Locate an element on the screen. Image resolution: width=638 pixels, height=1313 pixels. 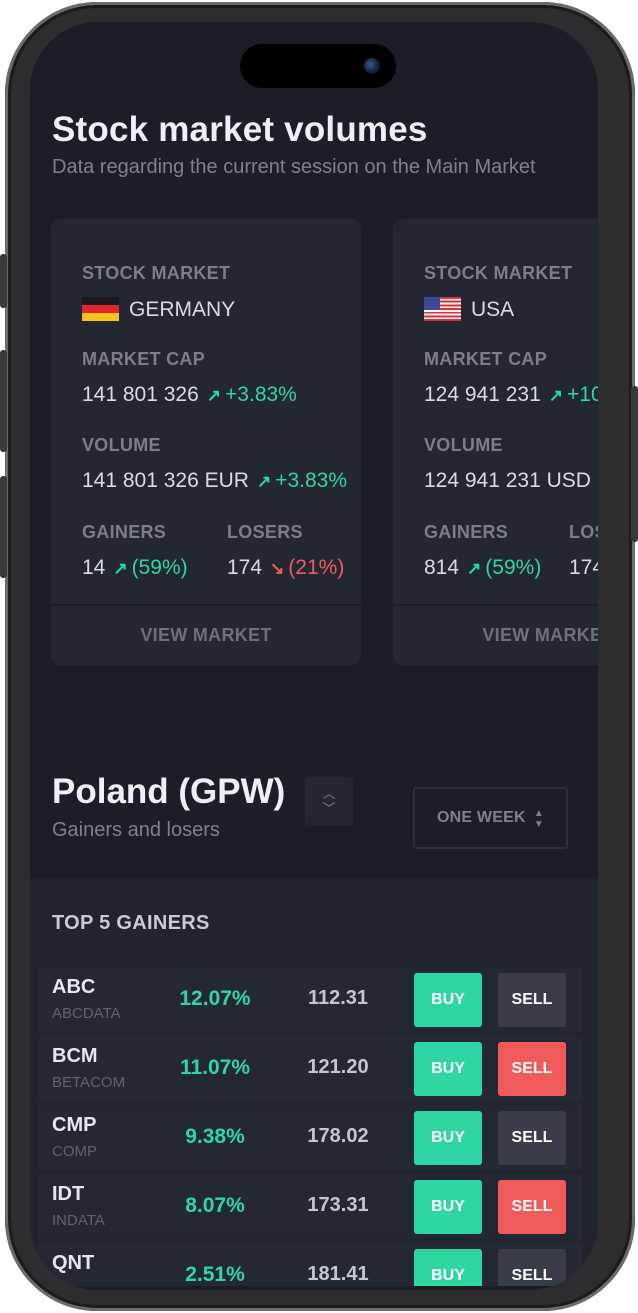
volume-up-button is located at coordinates (3, 401).